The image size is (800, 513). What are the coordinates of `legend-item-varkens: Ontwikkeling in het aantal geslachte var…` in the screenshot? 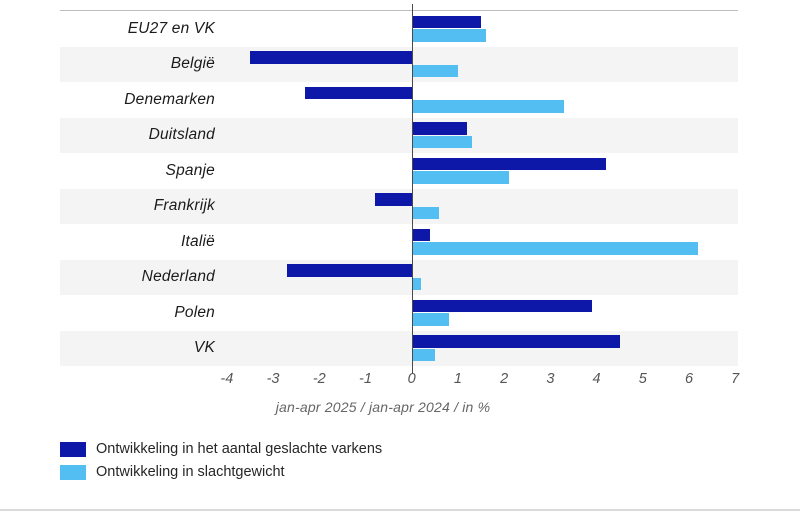 It's located at (221, 449).